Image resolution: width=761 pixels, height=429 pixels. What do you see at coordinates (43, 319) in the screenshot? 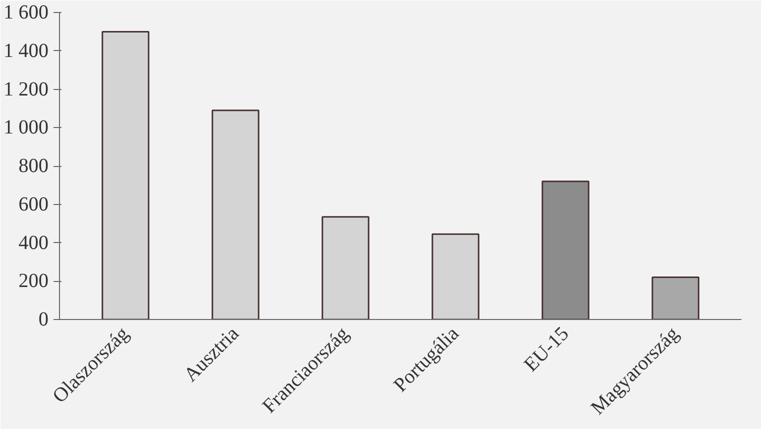
I see `y-tick-label: 0` at bounding box center [43, 319].